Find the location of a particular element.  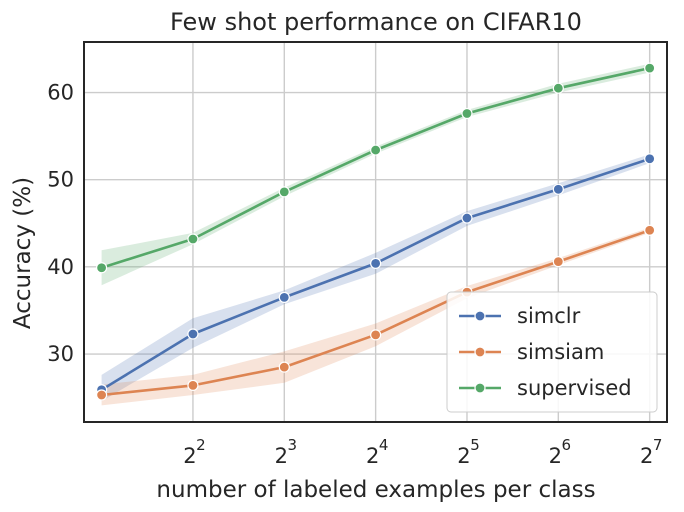

chart-title: Few shot performance on CIFAR10 is located at coordinates (376, 22).